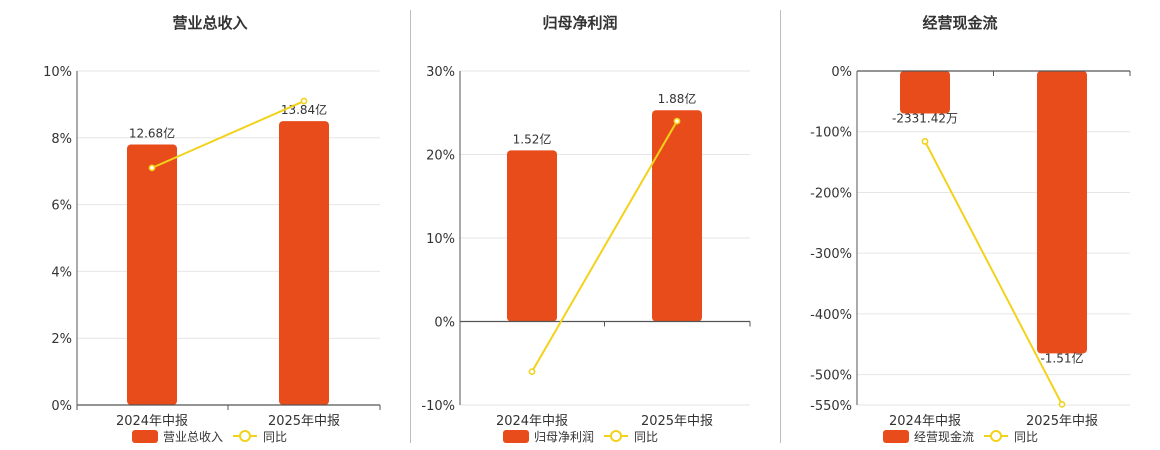  I want to click on y-tick-label: -400%, so click(831, 315).